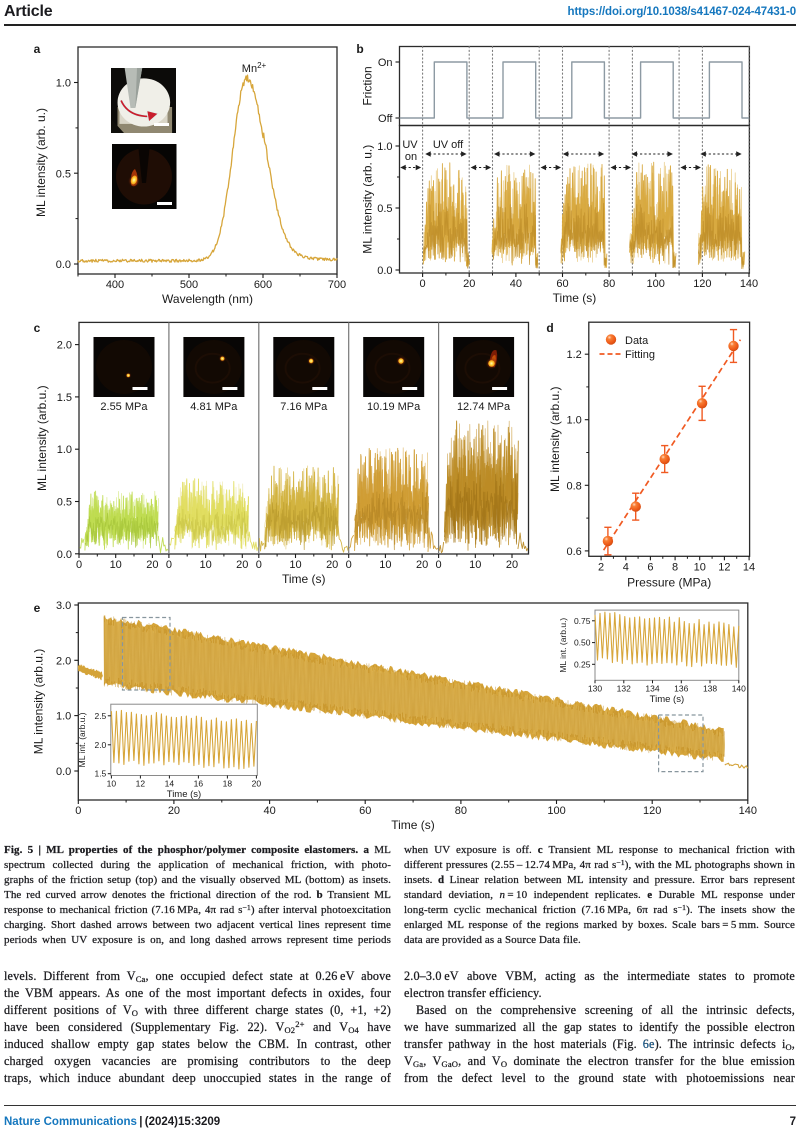 This screenshot has width=800, height=1135. Describe the element at coordinates (394, 407) in the screenshot. I see `svg-text: 10.19 MPa` at that location.